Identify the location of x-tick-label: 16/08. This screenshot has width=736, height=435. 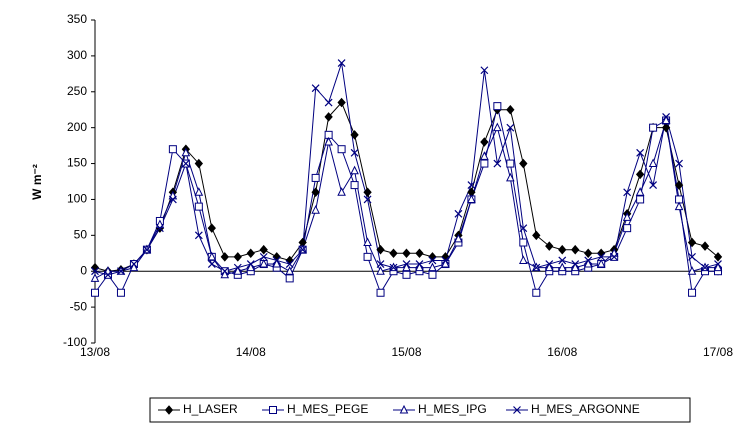
(562, 352).